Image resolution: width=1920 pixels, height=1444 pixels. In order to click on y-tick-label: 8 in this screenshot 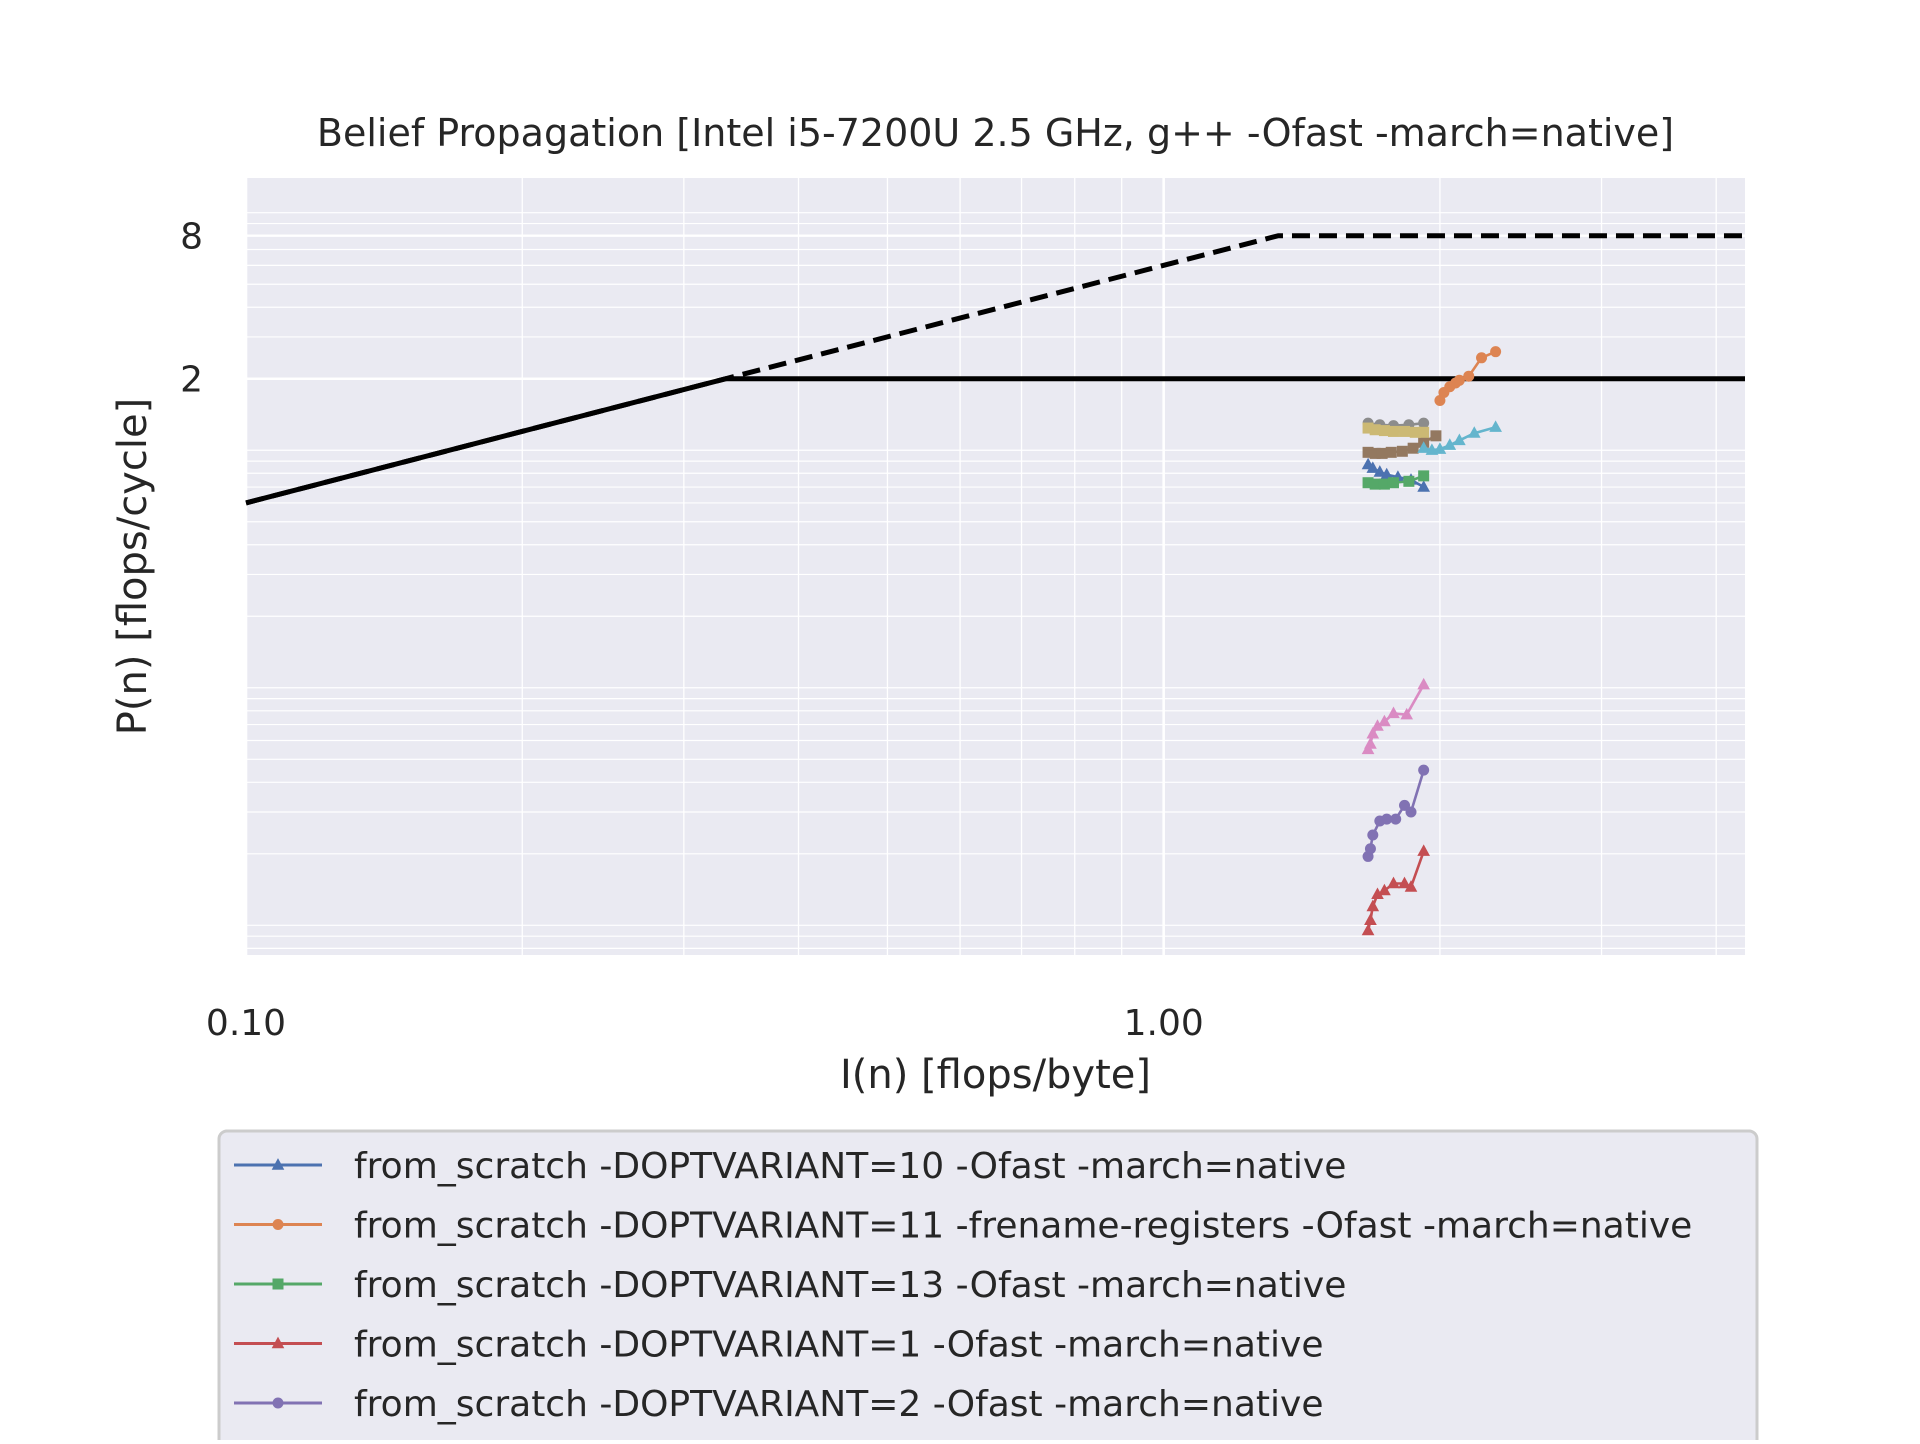, I will do `click(191, 237)`.